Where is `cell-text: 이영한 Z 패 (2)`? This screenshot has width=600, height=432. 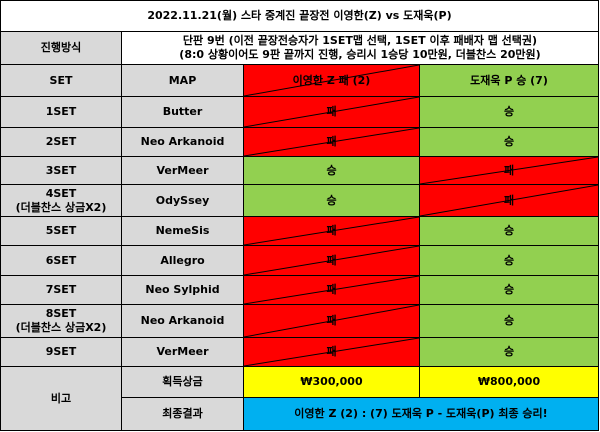 cell-text: 이영한 Z 패 (2) is located at coordinates (331, 80).